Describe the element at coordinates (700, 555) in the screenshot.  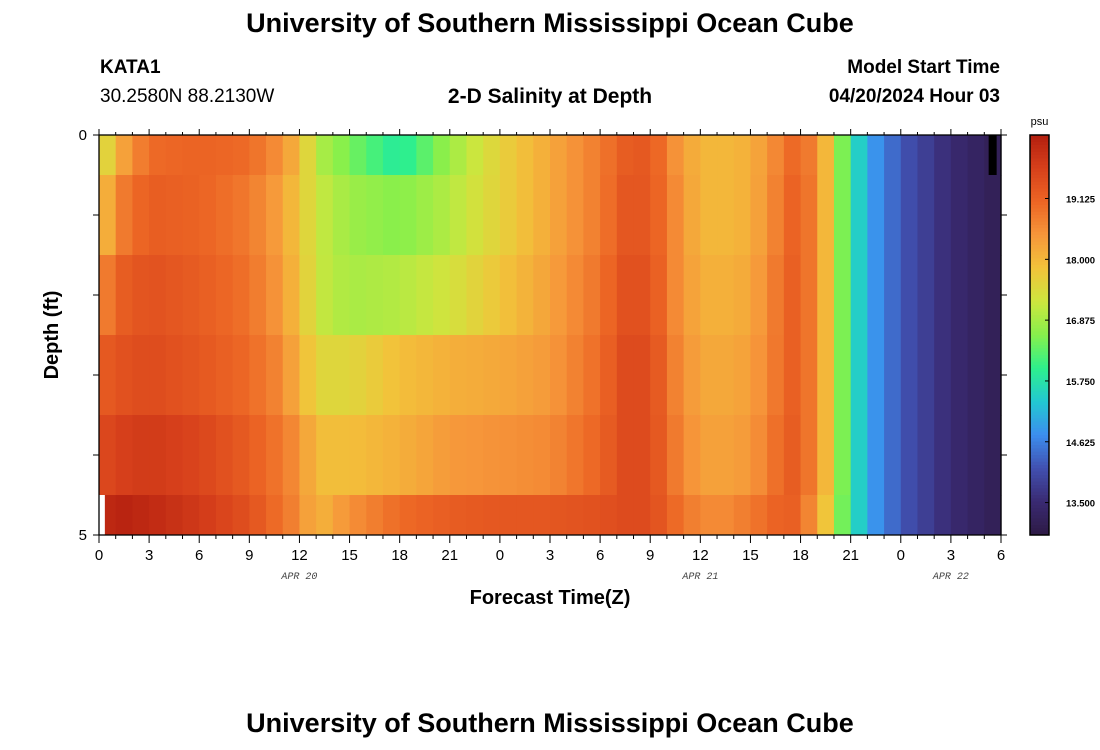
I see `x-tick-label: 12` at that location.